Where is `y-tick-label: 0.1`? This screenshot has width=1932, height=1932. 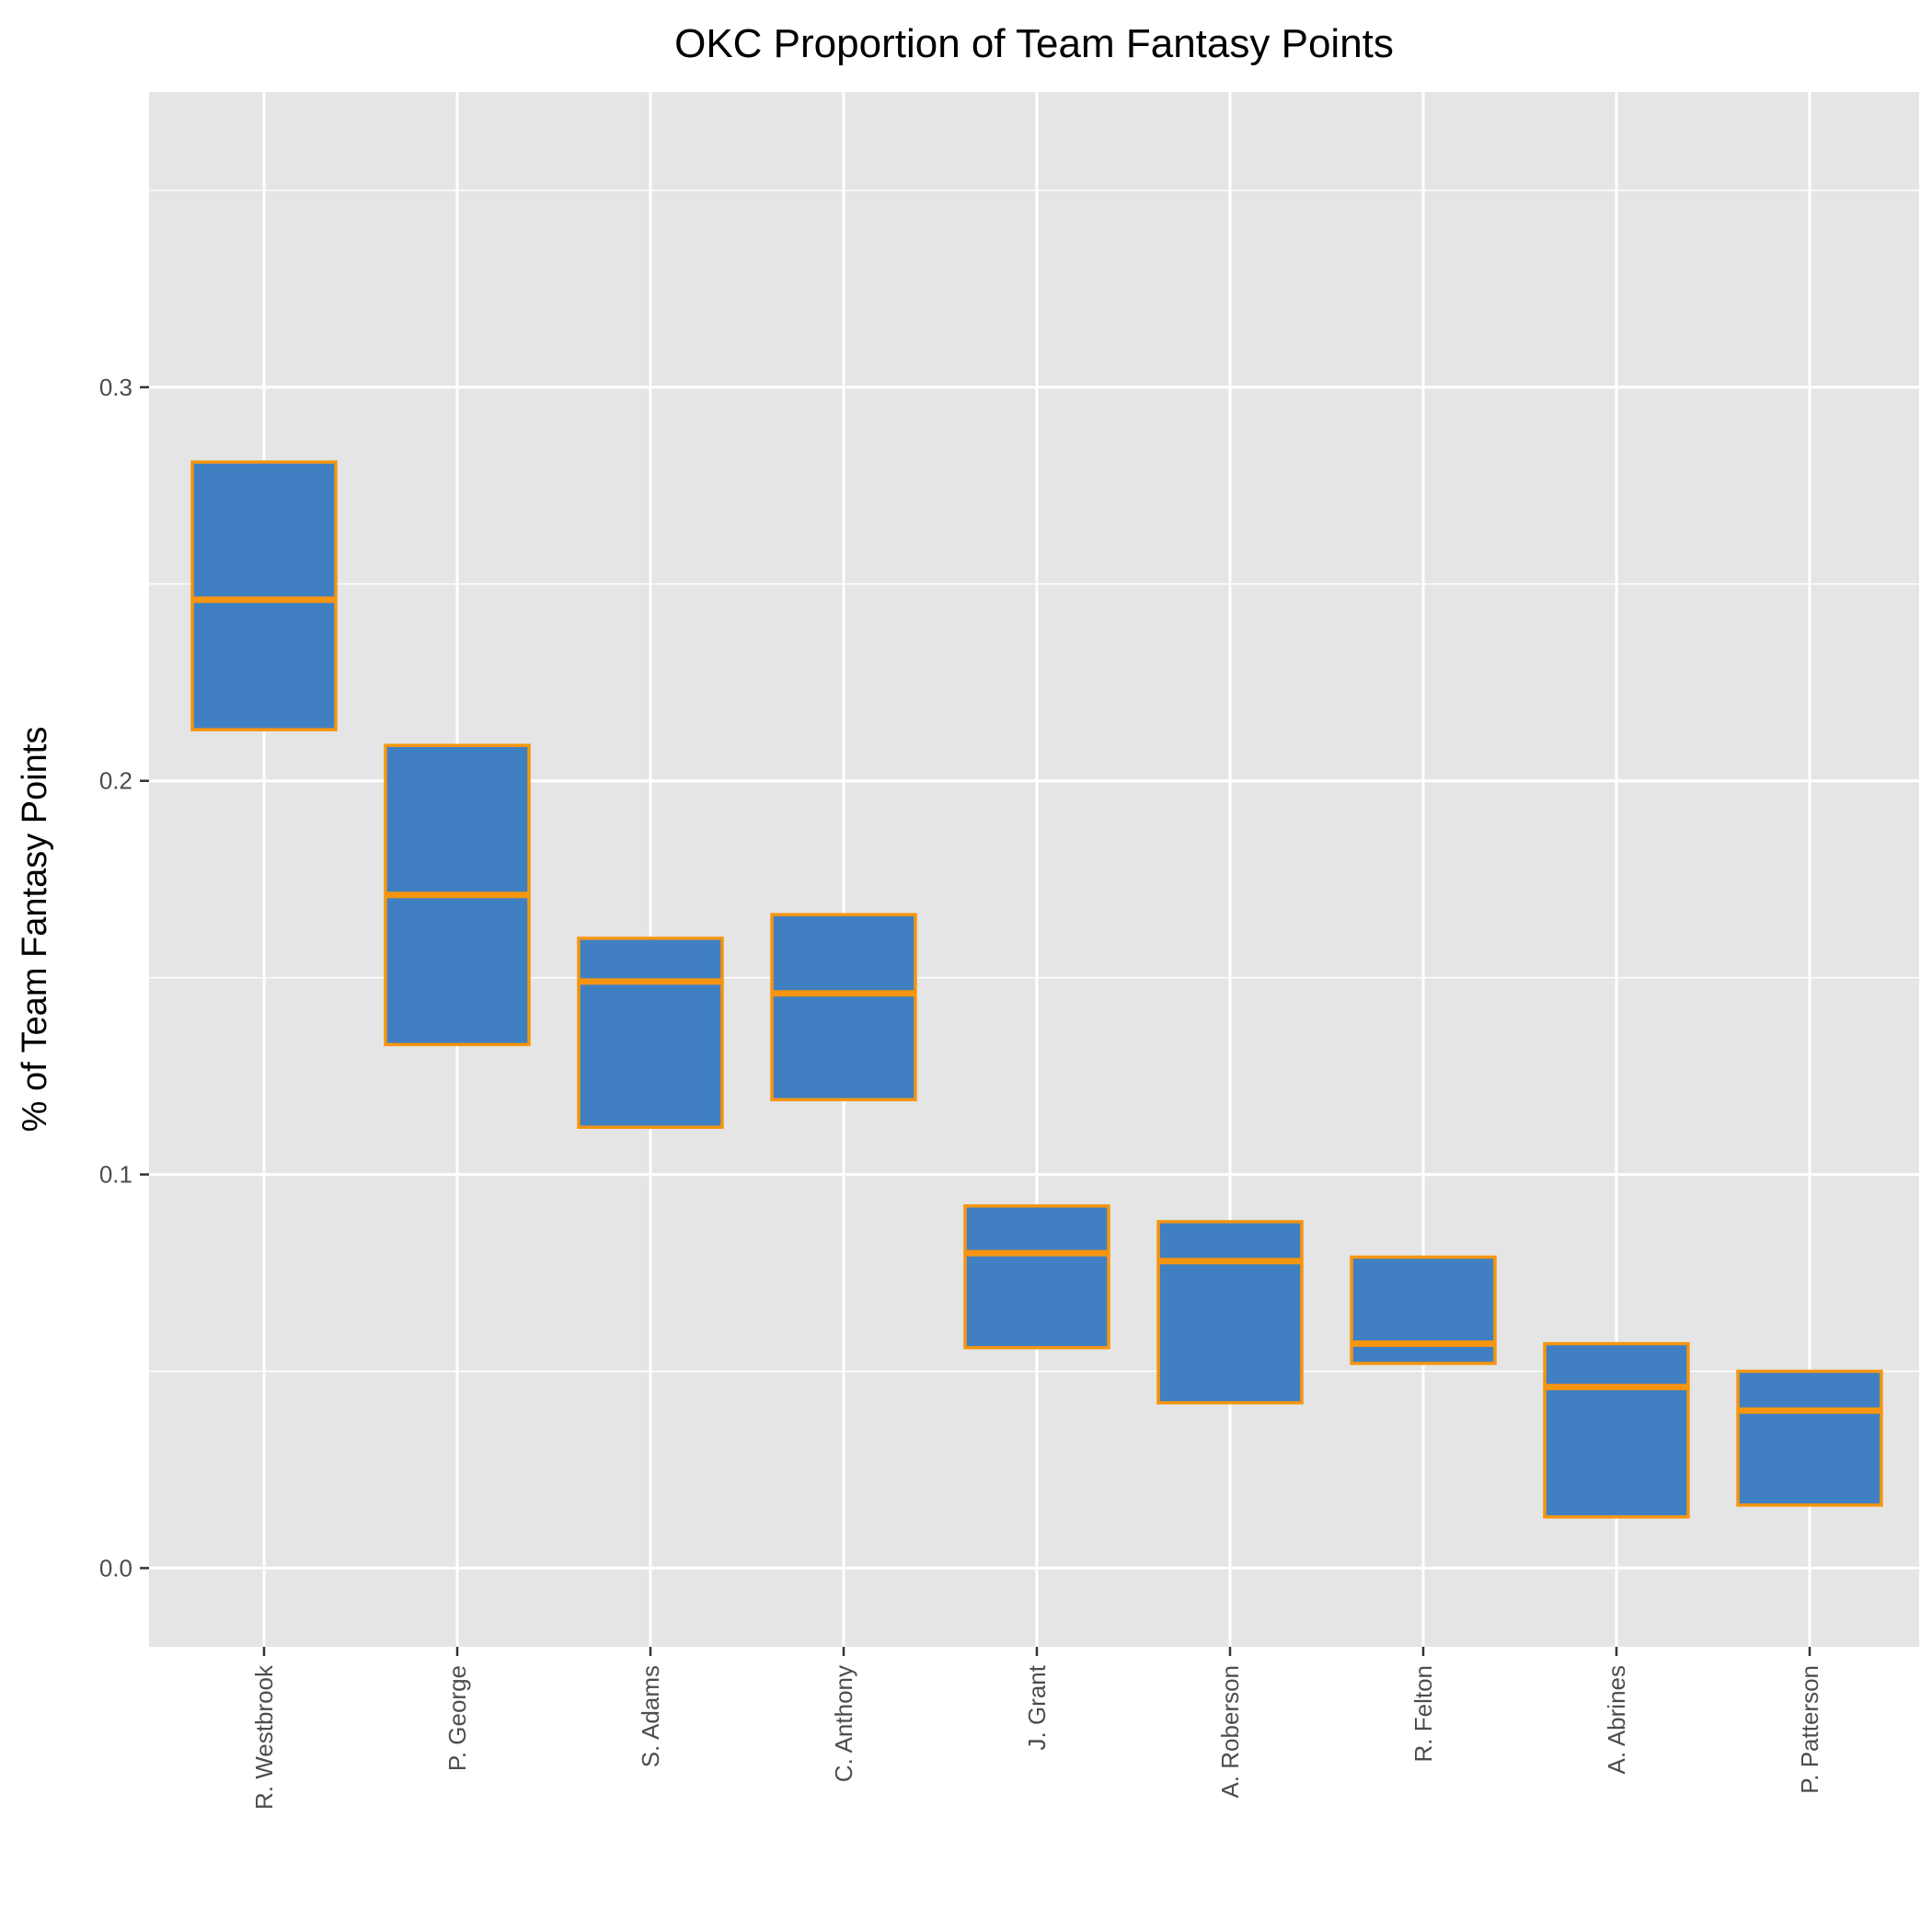 y-tick-label: 0.1 is located at coordinates (115, 1175).